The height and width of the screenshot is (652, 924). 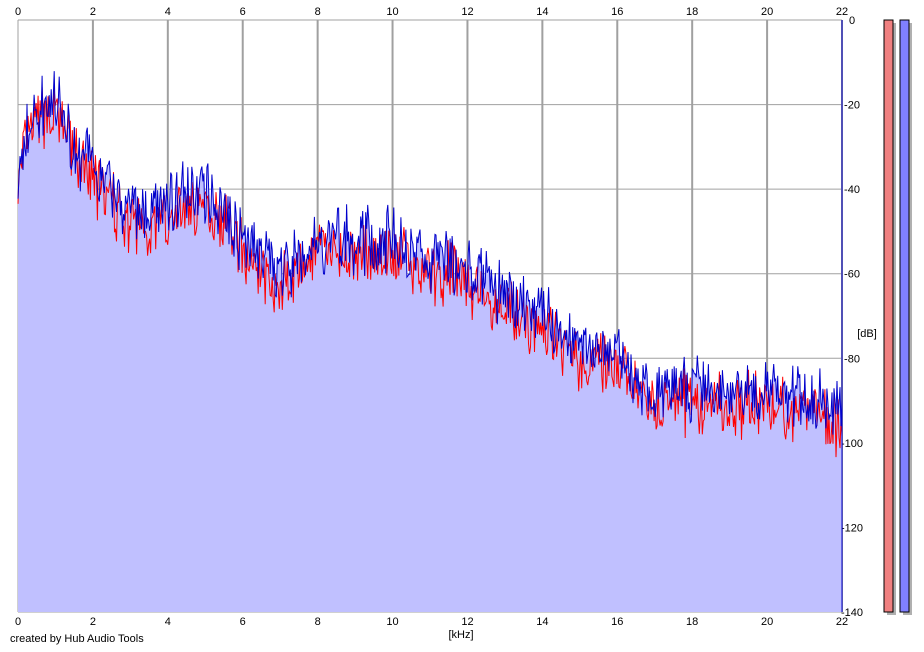 I want to click on y-tick-label: -60, so click(x=852, y=275).